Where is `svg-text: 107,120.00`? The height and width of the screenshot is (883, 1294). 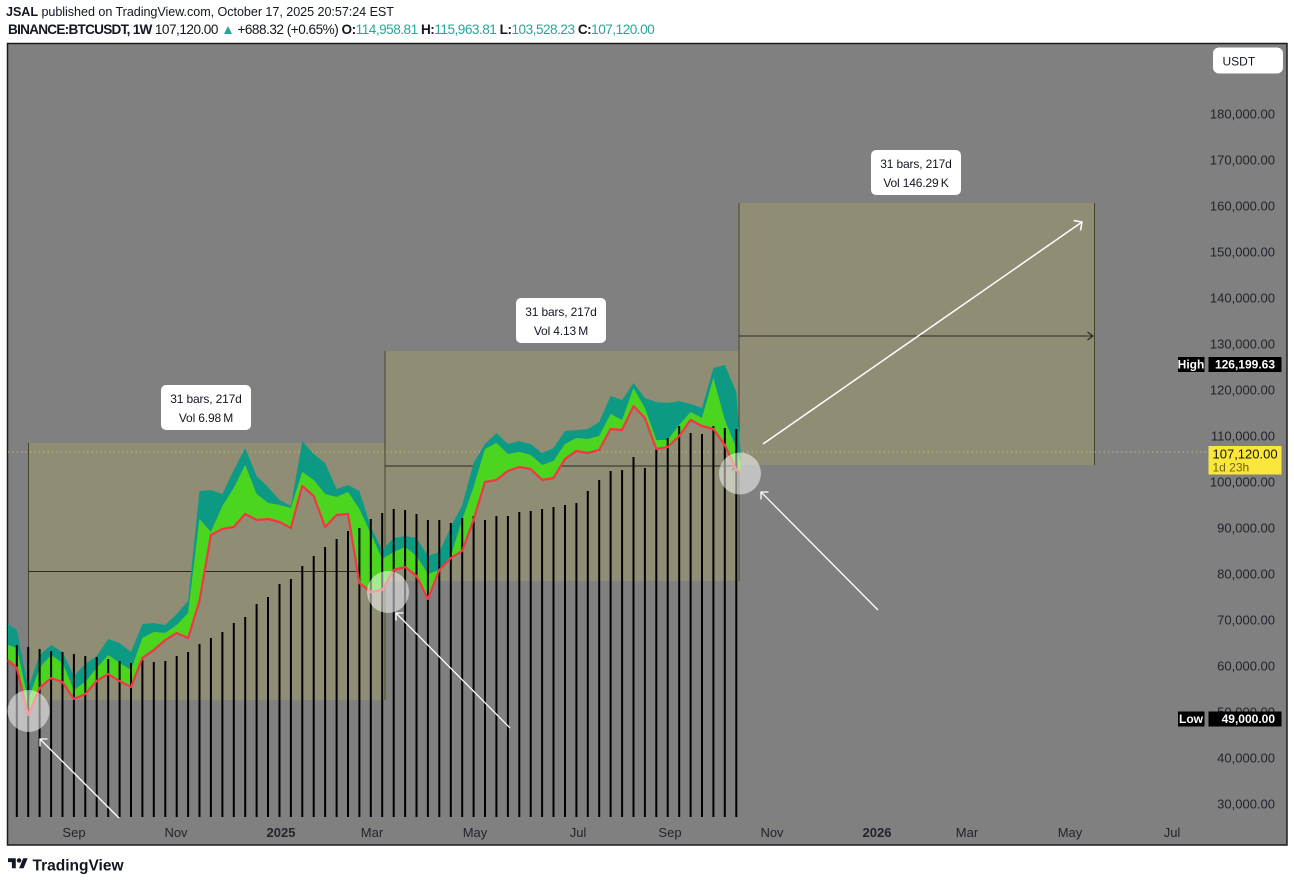
svg-text: 107,120.00 is located at coordinates (1245, 454).